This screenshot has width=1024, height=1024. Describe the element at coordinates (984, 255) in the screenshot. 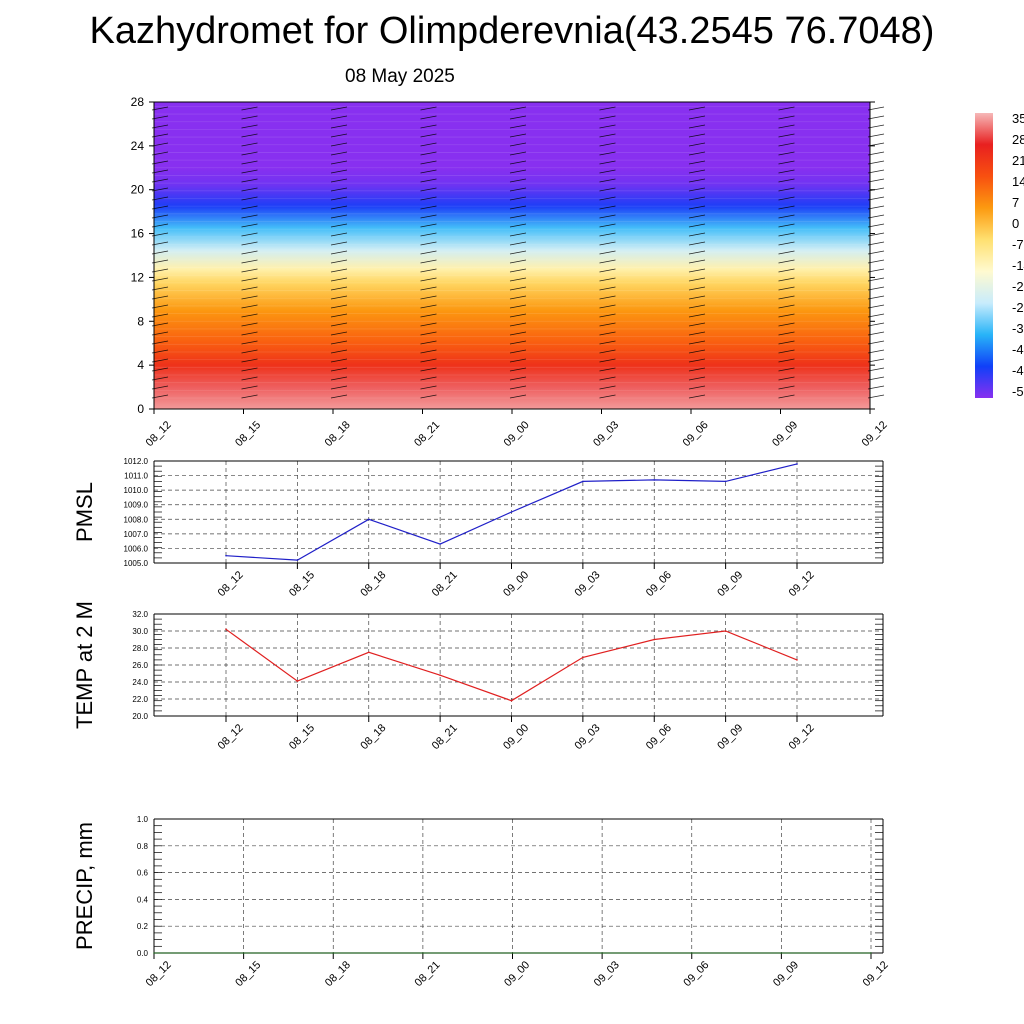

I see `colorbar` at that location.